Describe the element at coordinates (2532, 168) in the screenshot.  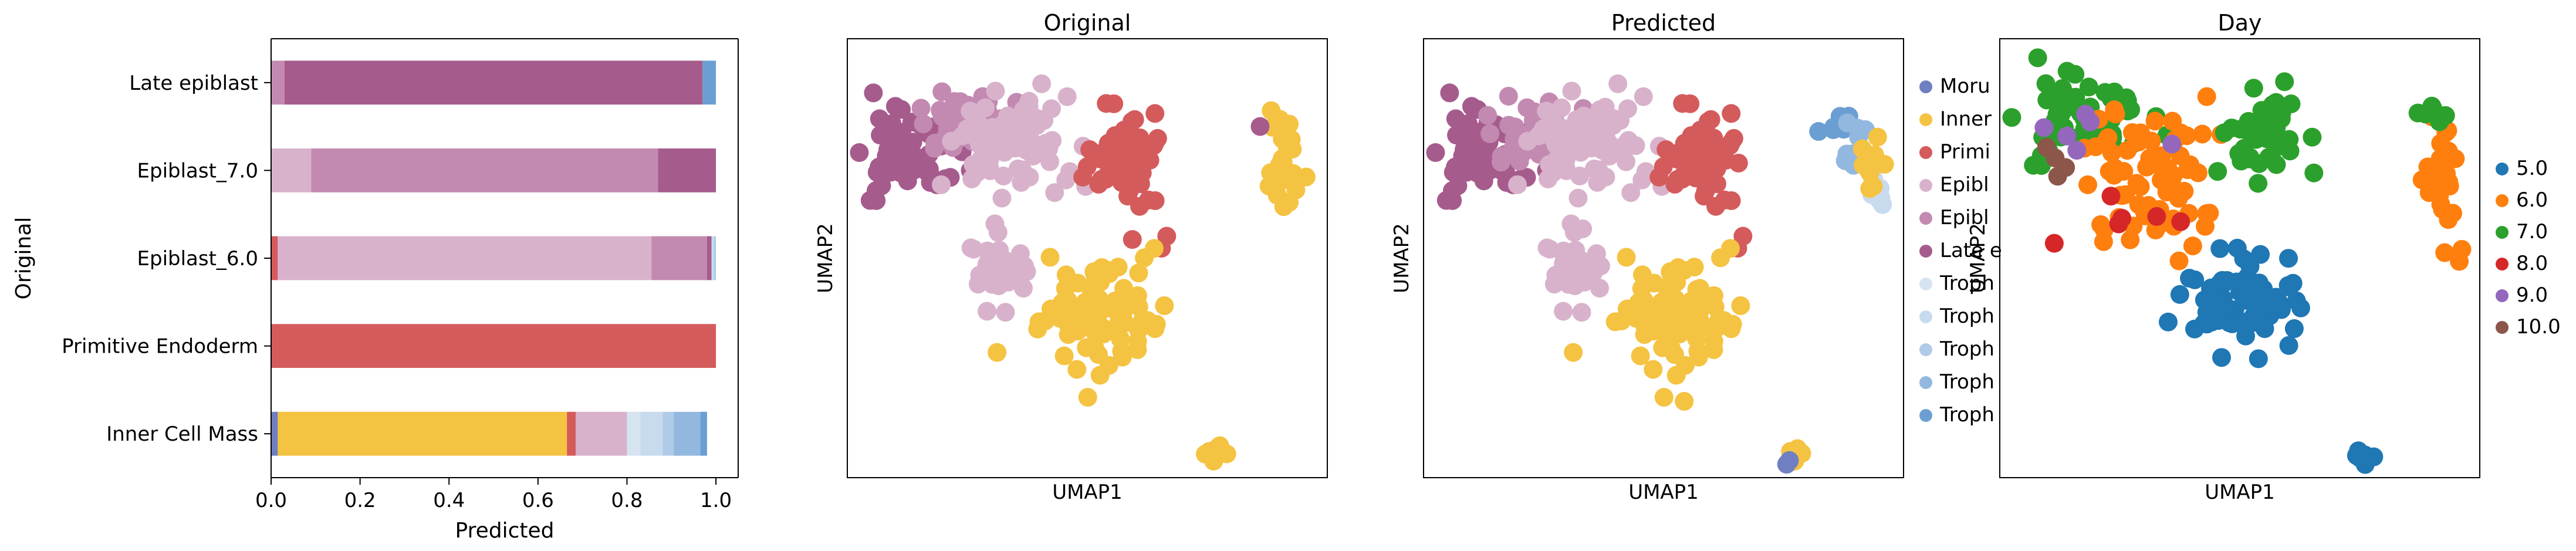
I see `legend-label: 5.0` at that location.